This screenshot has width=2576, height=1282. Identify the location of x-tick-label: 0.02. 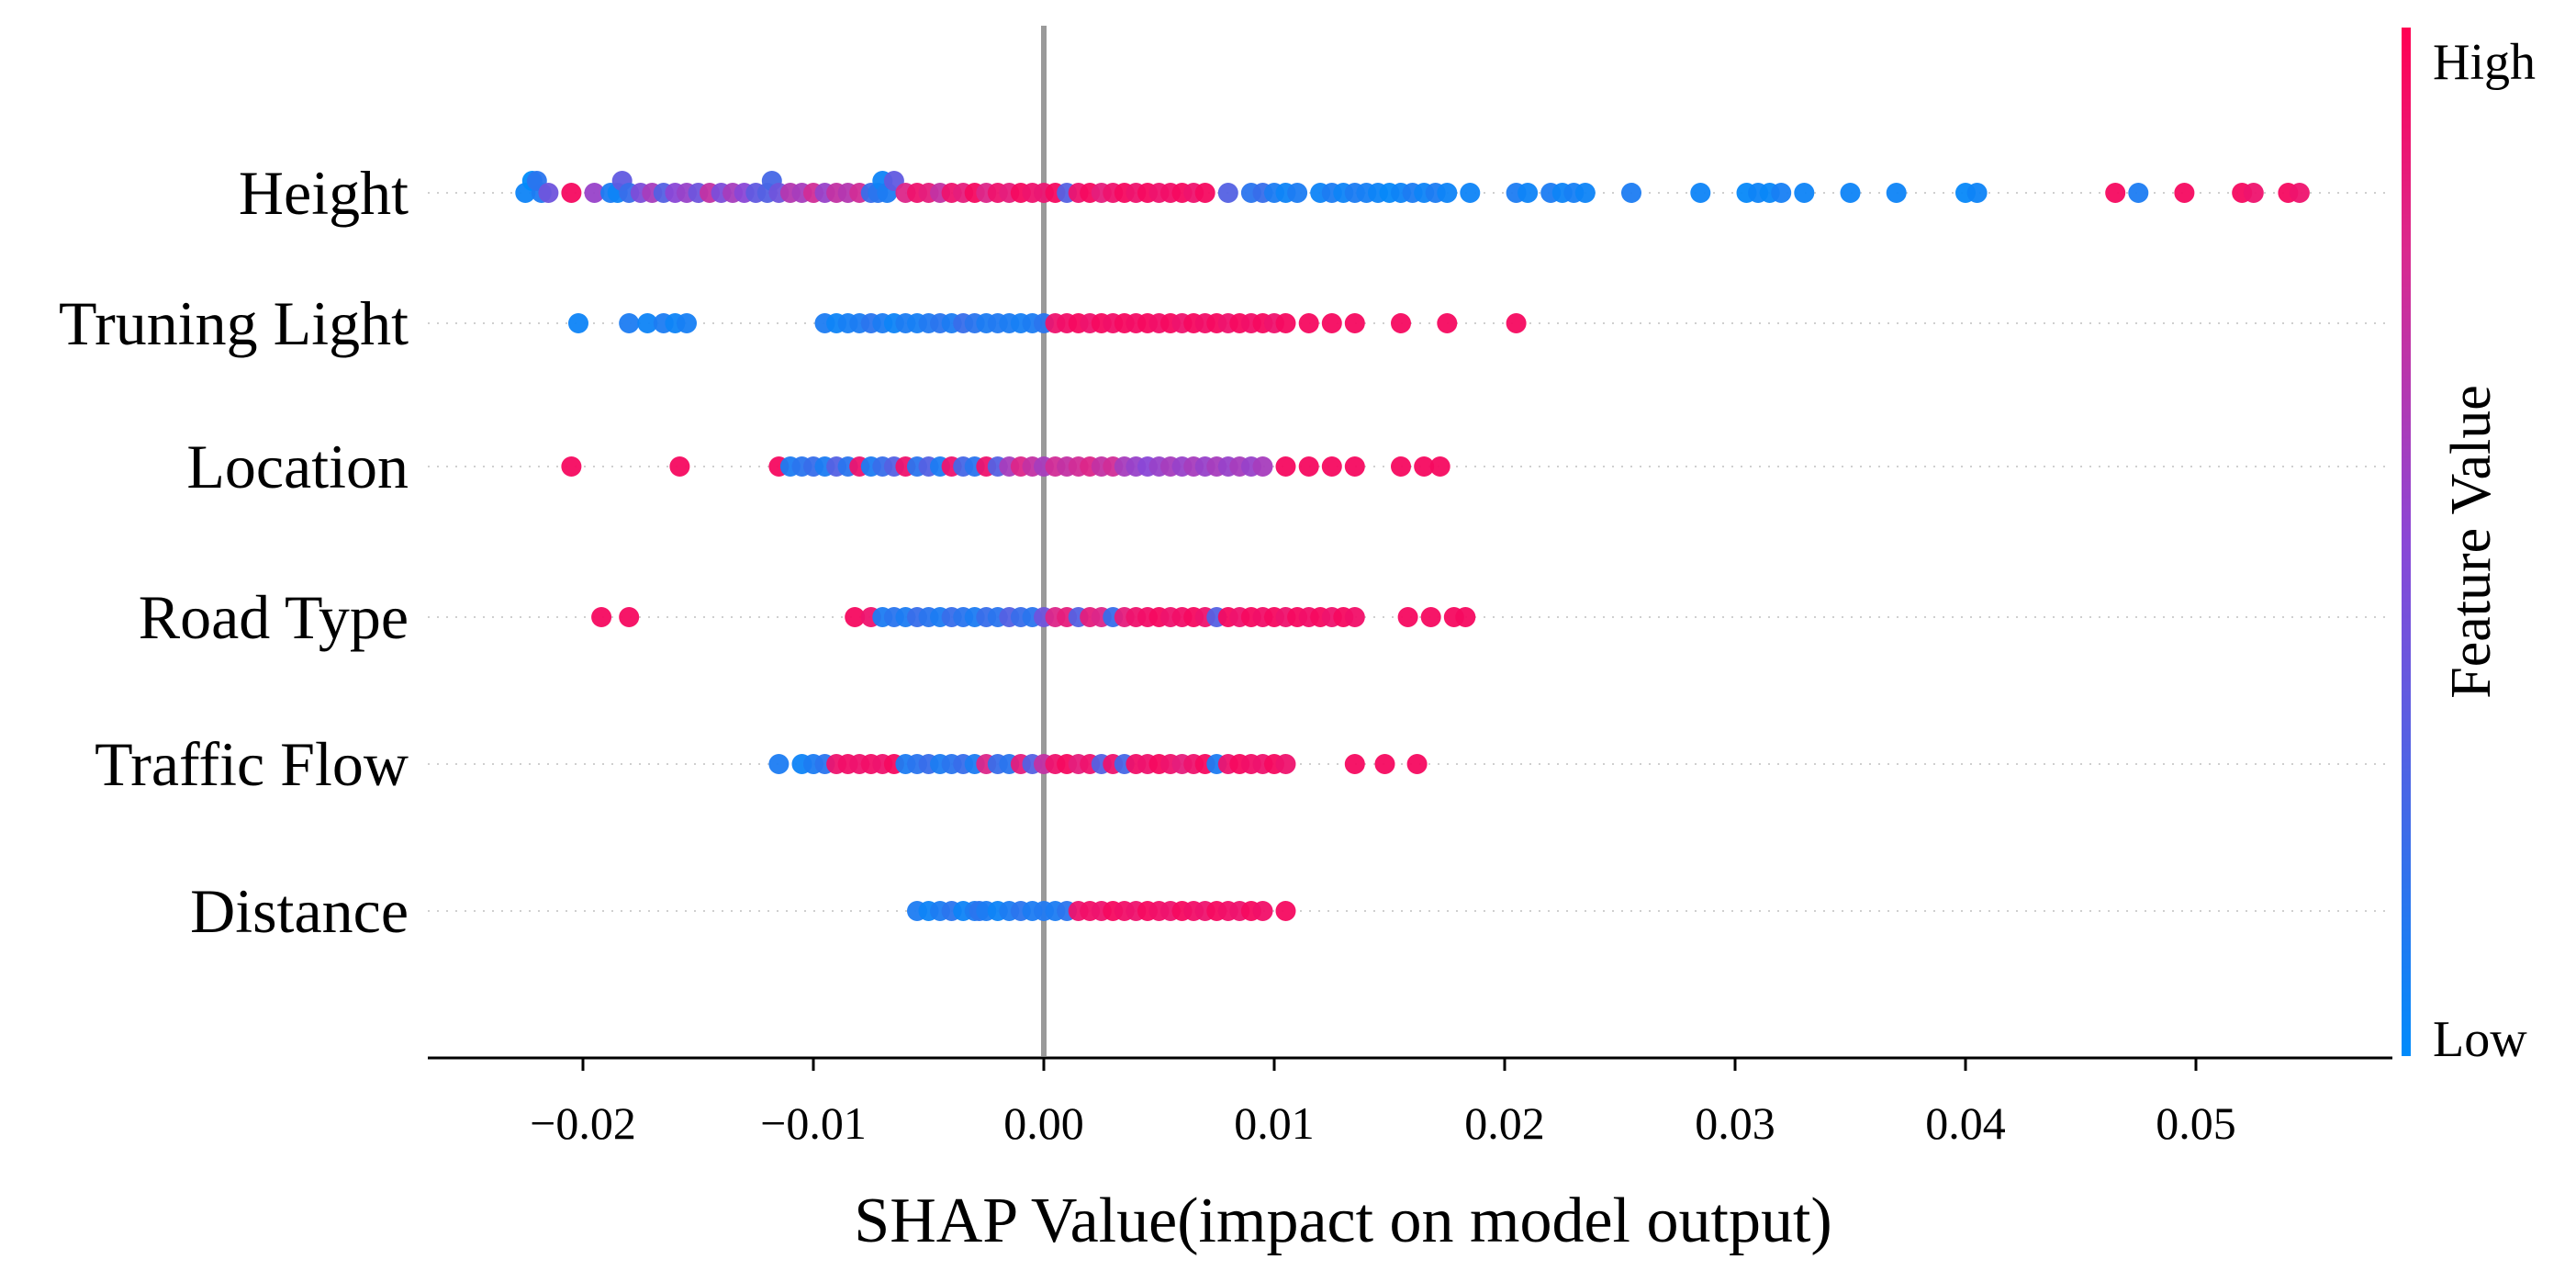
(1504, 1123).